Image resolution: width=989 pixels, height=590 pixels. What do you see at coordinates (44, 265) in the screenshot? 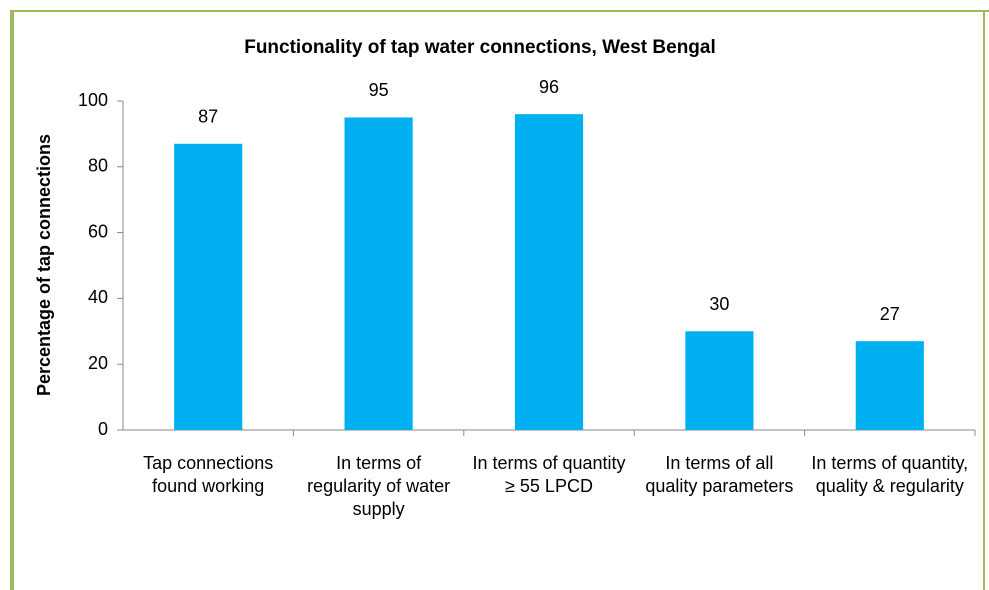
I see `y-axis-title: Percentage of tap connections` at bounding box center [44, 265].